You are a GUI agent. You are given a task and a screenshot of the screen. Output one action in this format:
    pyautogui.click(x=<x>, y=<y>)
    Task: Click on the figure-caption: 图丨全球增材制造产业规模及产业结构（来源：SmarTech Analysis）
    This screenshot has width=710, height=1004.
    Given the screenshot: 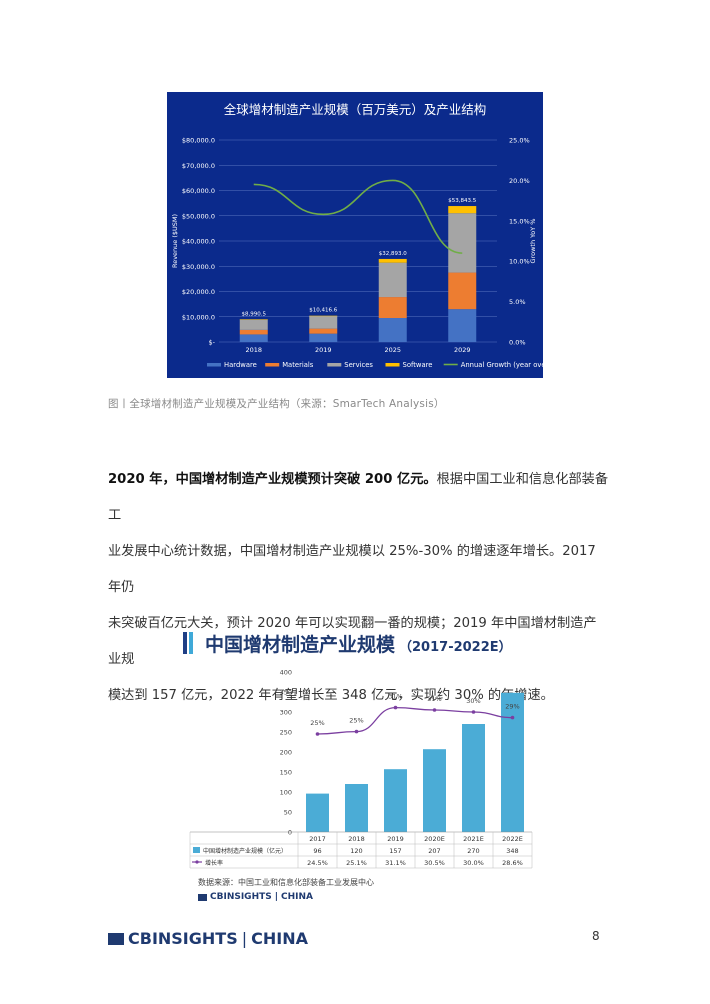 What is the action you would take?
    pyautogui.click(x=276, y=404)
    